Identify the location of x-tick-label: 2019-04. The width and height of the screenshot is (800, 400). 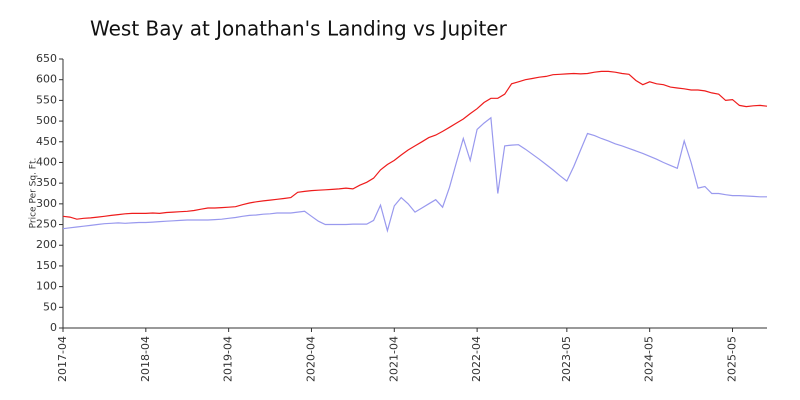
(228, 359).